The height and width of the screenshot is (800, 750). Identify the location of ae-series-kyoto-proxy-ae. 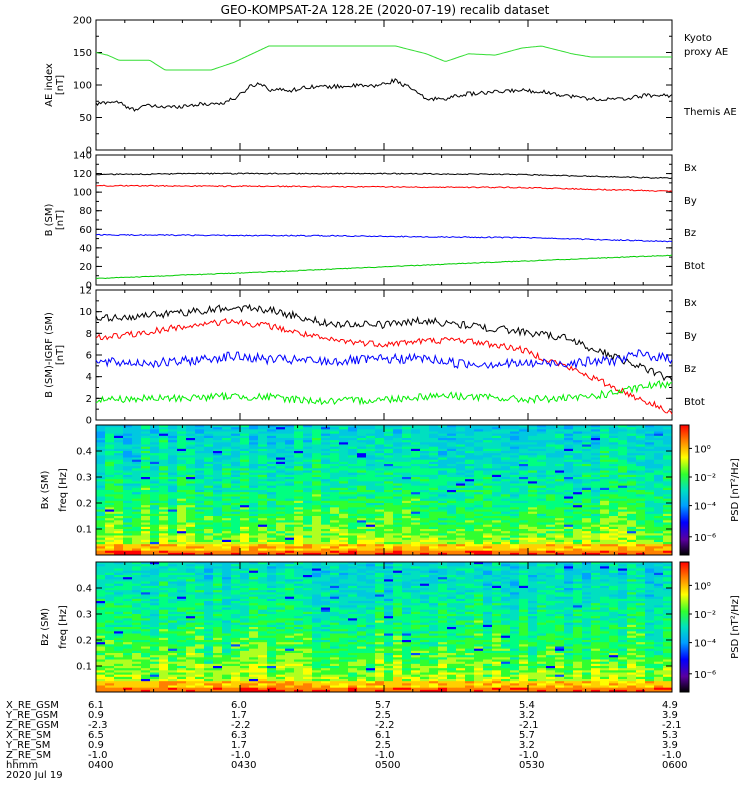
(383, 58).